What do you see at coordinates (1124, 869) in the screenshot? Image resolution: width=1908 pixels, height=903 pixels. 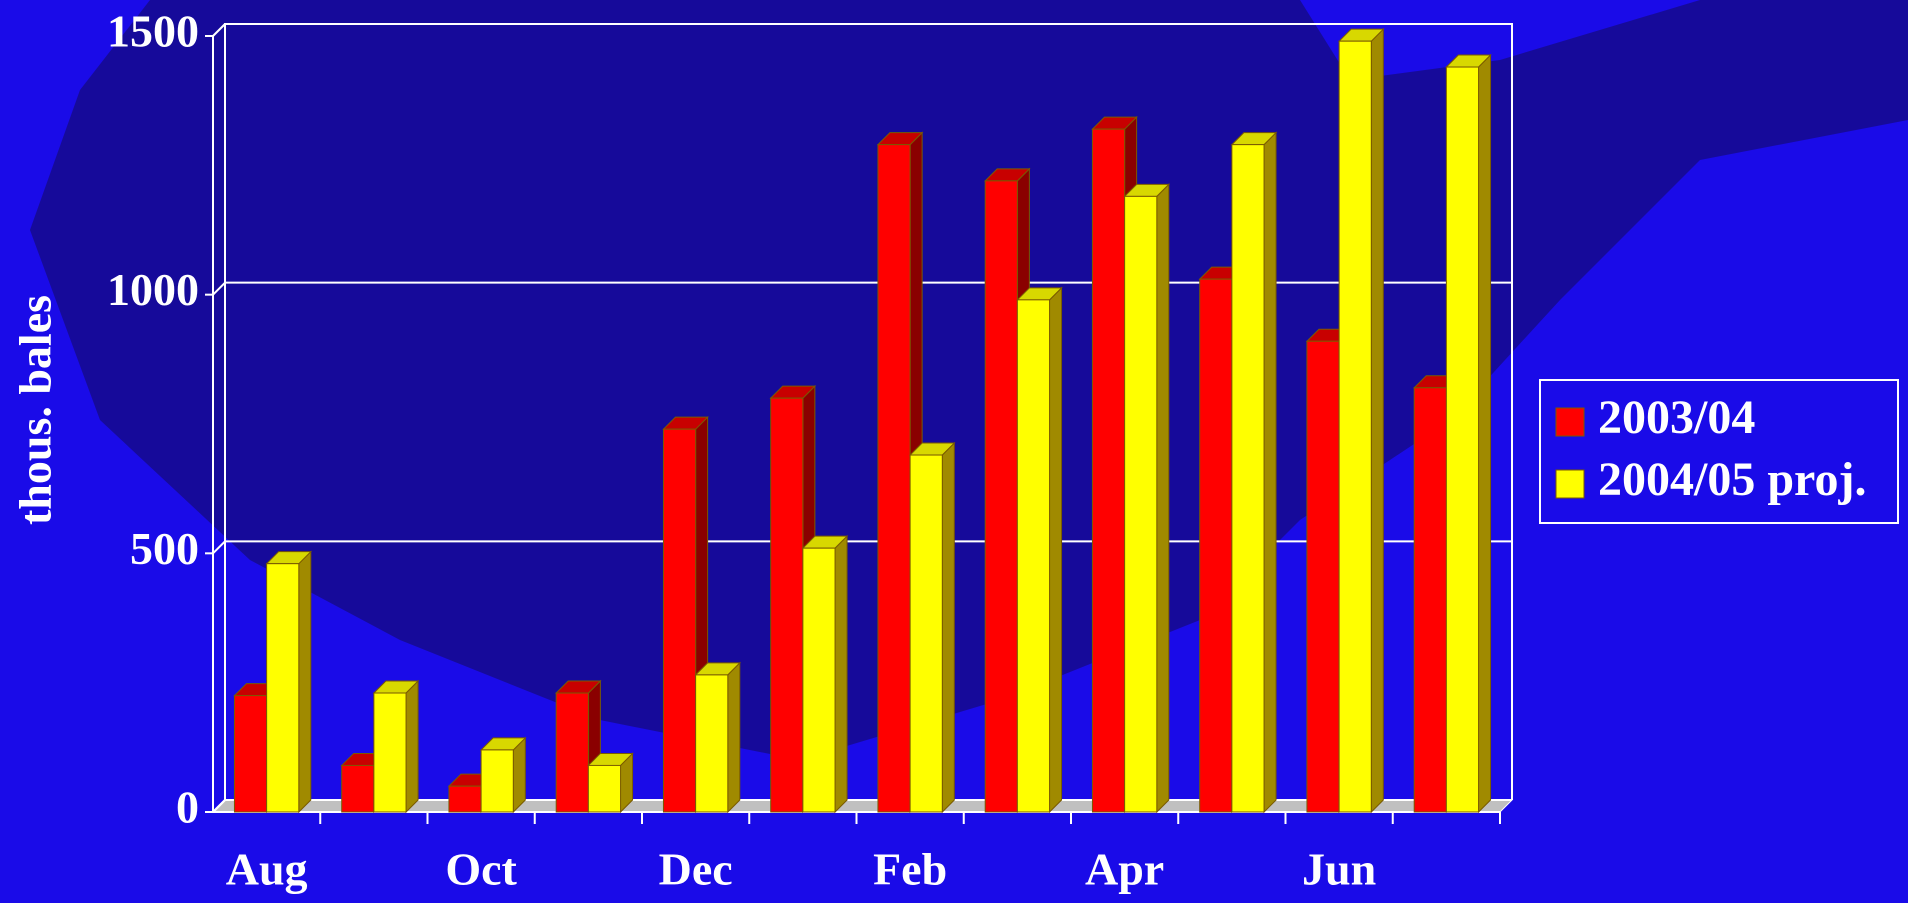 I see `x-tick-label: Apr` at bounding box center [1124, 869].